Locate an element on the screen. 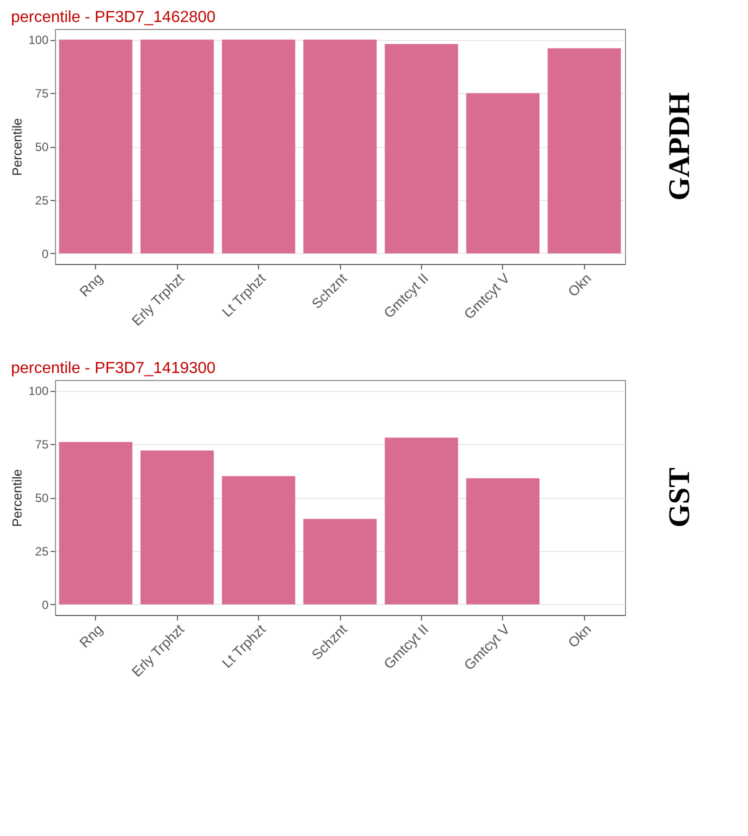 This screenshot has height=836, width=748. chart-title: percentile - PF3D7_1419300 is located at coordinates (113, 368).